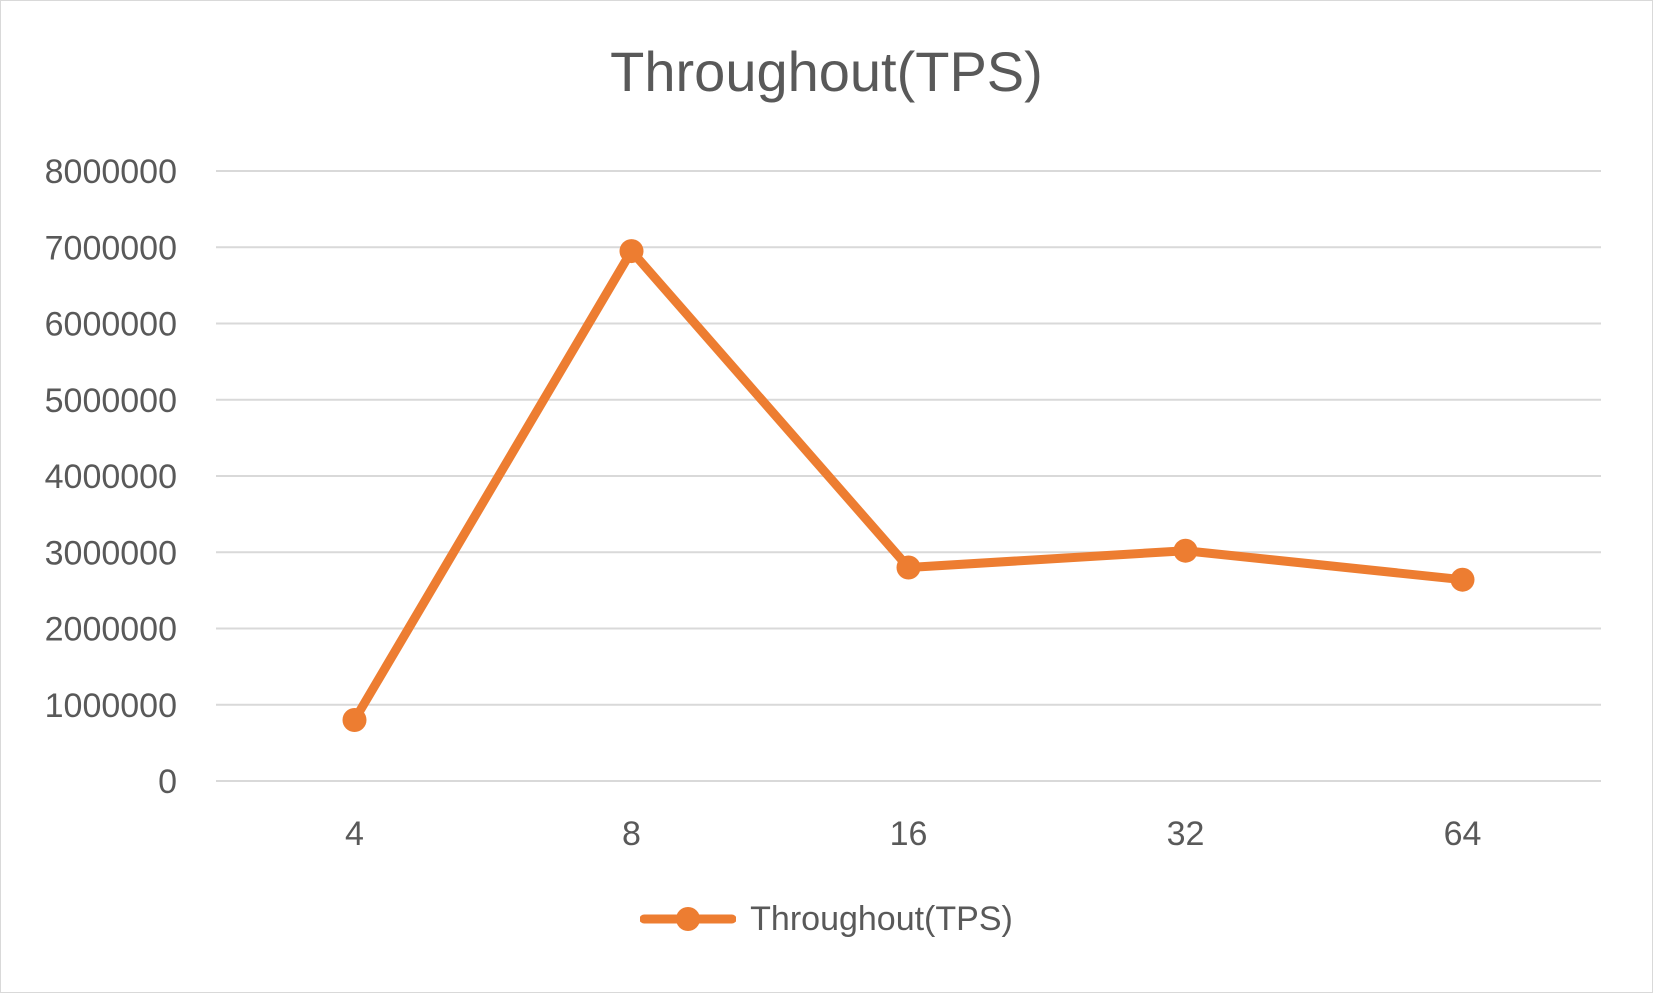 The width and height of the screenshot is (1653, 993). Describe the element at coordinates (111, 553) in the screenshot. I see `y-tick-label: 3000000` at that location.